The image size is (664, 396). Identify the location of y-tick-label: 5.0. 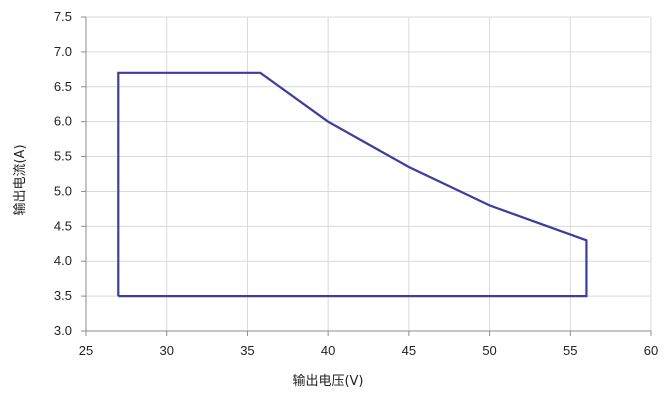
(63, 190).